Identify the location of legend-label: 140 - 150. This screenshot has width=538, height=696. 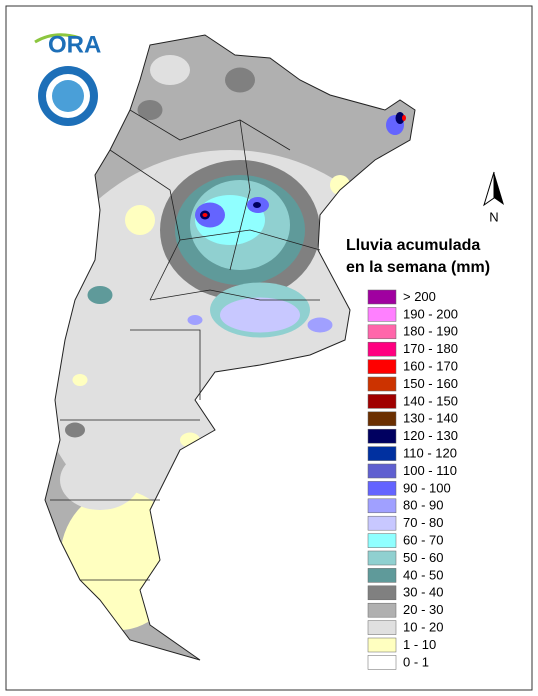
(430, 400).